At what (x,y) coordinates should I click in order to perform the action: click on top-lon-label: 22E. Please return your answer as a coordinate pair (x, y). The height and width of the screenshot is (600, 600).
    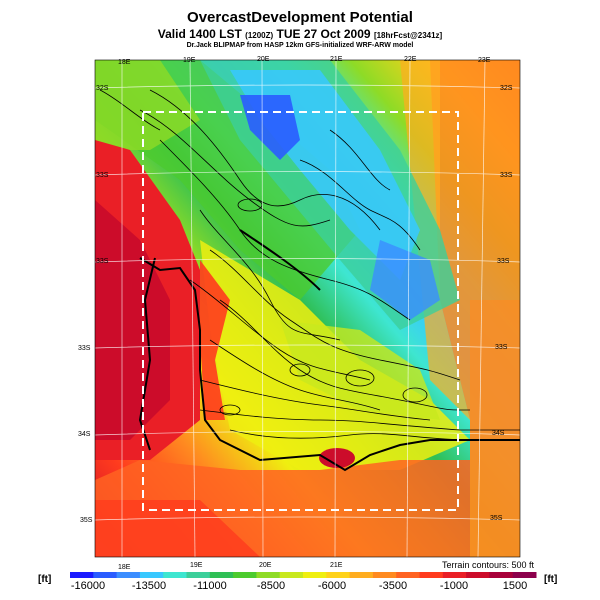
    Looking at the image, I should click on (410, 59).